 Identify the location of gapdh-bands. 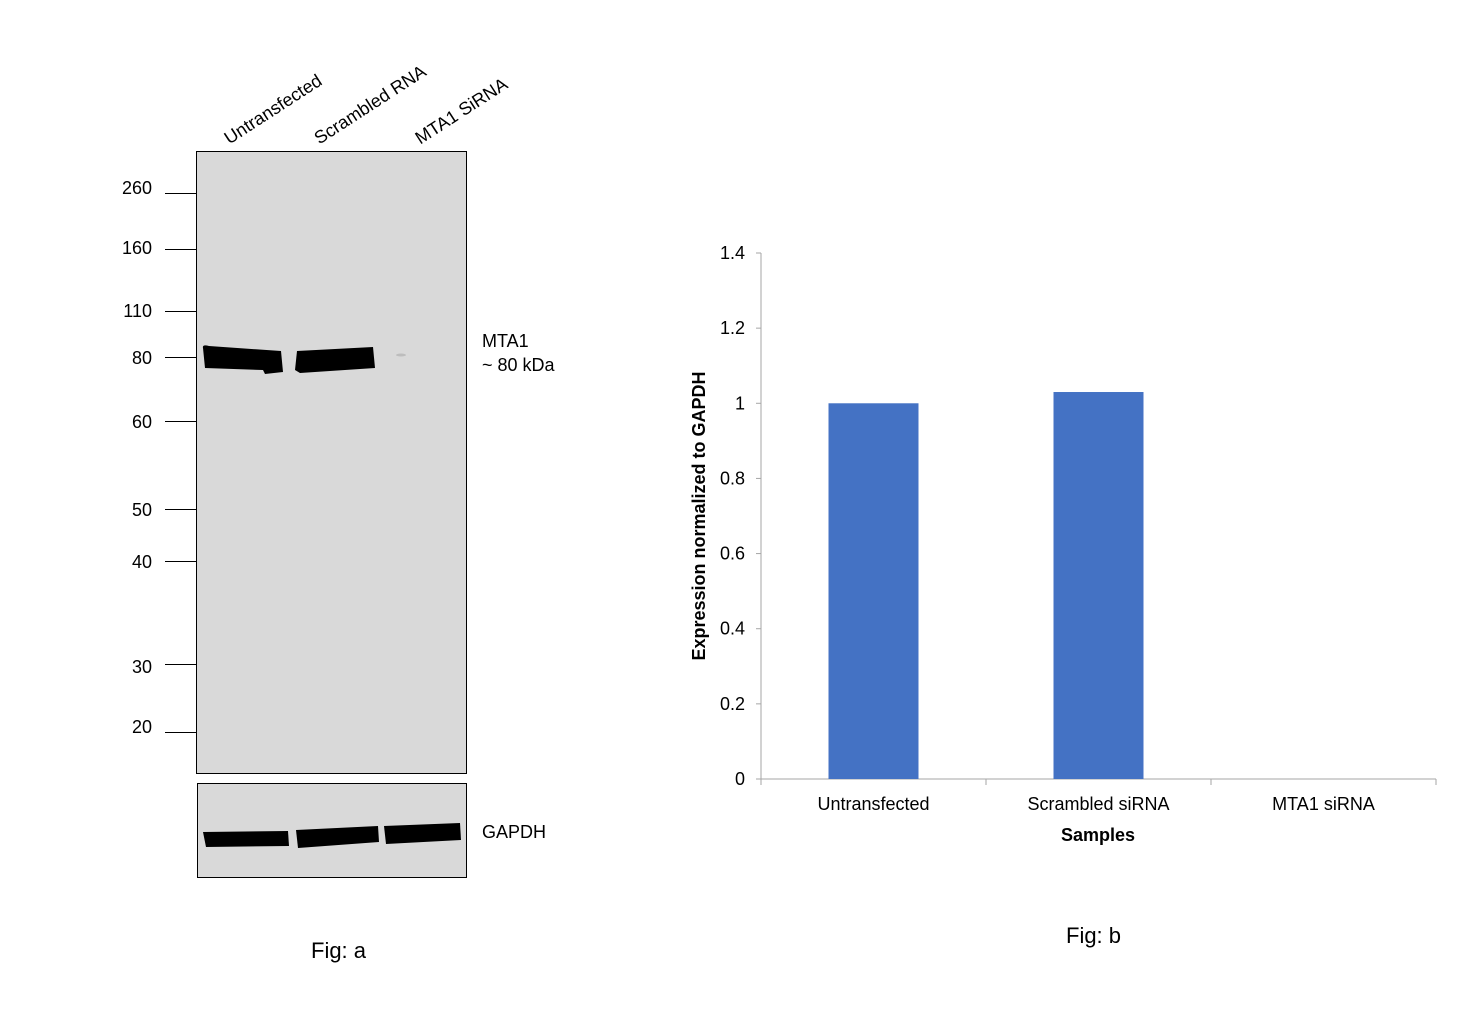
(332, 835).